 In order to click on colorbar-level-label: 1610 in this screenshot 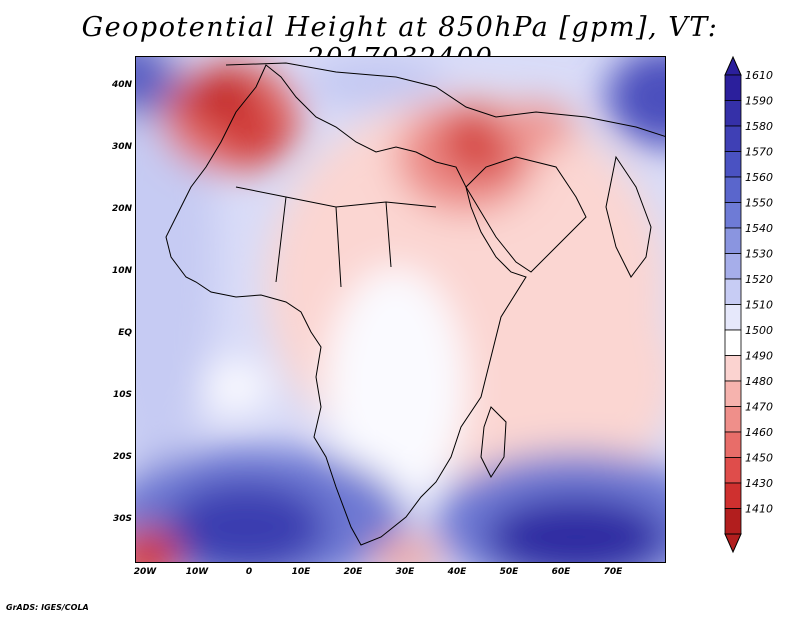, I will do `click(759, 75)`.